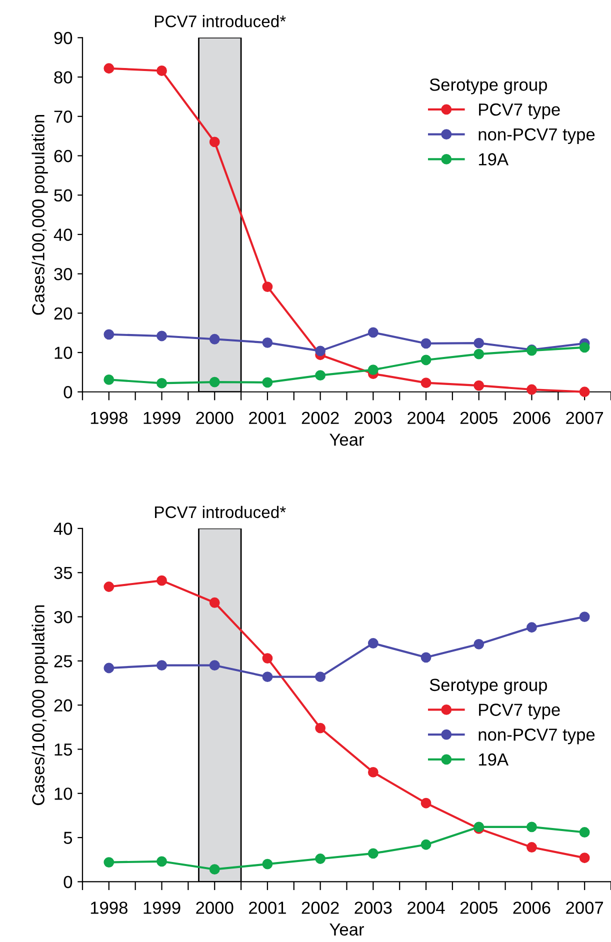  Describe the element at coordinates (63, 116) in the screenshot. I see `y-tick-label: 70` at that location.